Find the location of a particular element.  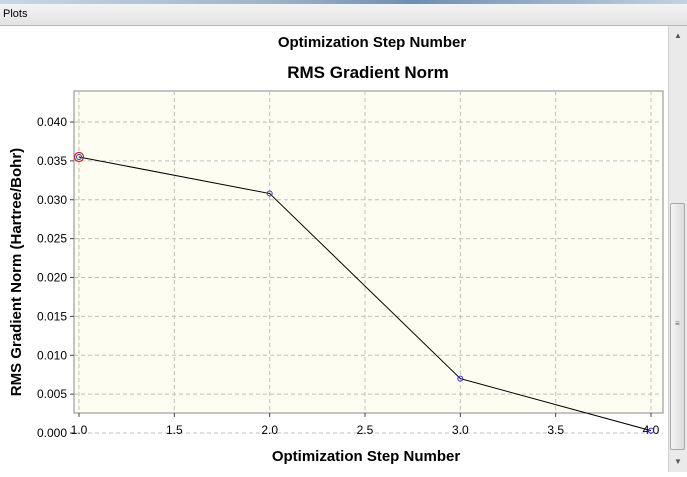

highlighted-point is located at coordinates (79, 157).